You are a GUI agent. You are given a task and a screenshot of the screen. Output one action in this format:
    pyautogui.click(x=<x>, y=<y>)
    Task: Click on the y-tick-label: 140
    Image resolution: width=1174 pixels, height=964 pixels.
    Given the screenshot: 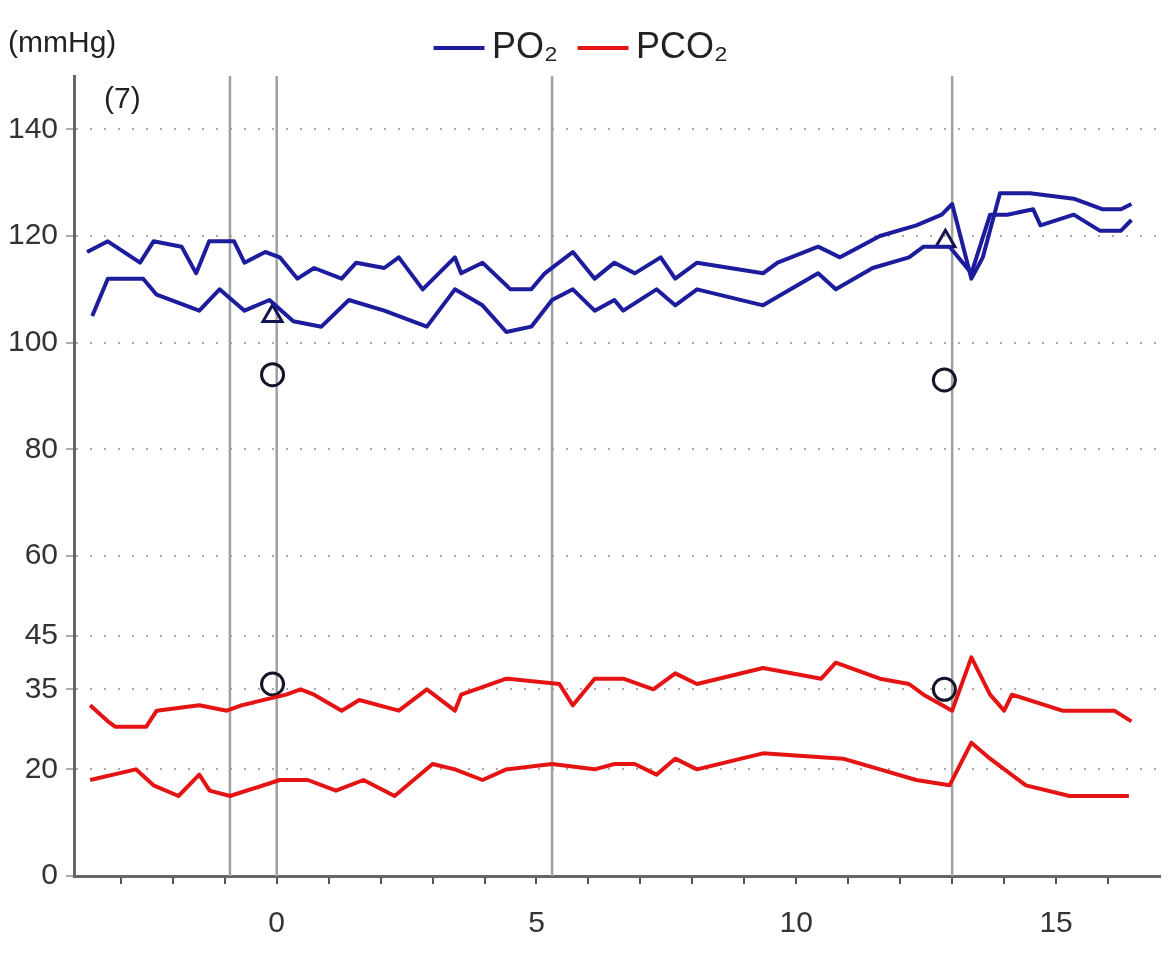 What is the action you would take?
    pyautogui.click(x=33, y=127)
    